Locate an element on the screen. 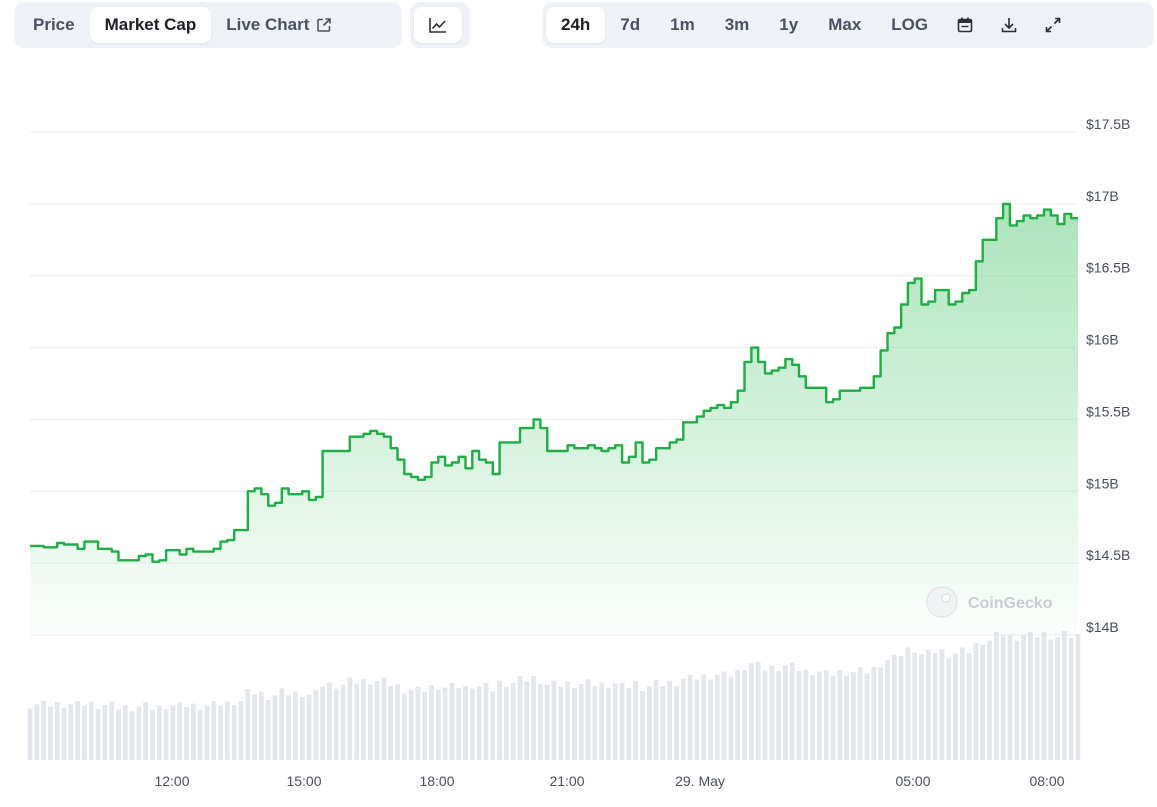 This screenshot has height=807, width=1157. range-3m: 3m is located at coordinates (737, 25).